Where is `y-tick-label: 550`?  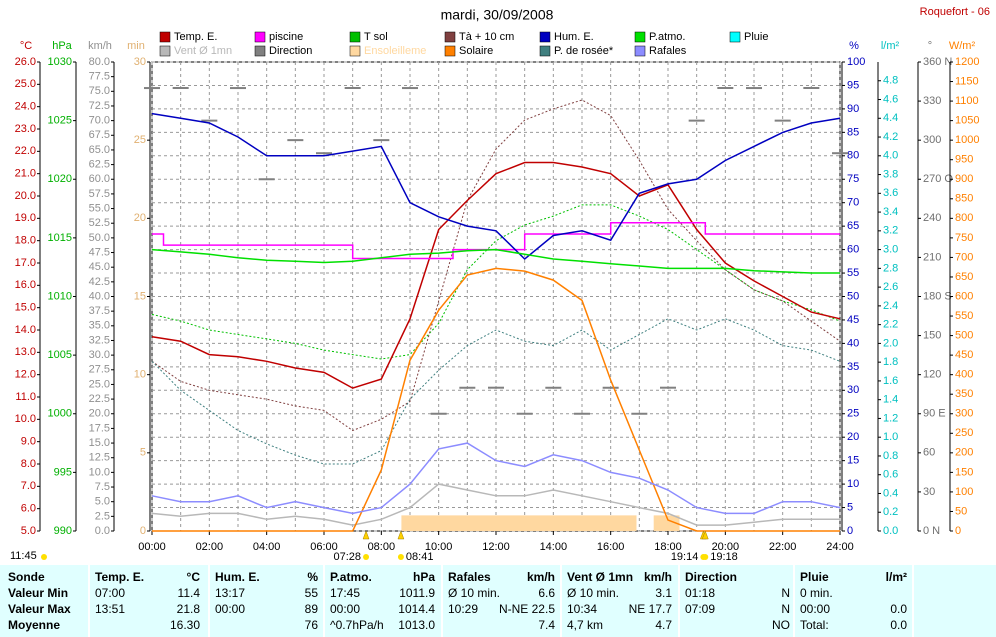
y-tick-label: 550 is located at coordinates (964, 316).